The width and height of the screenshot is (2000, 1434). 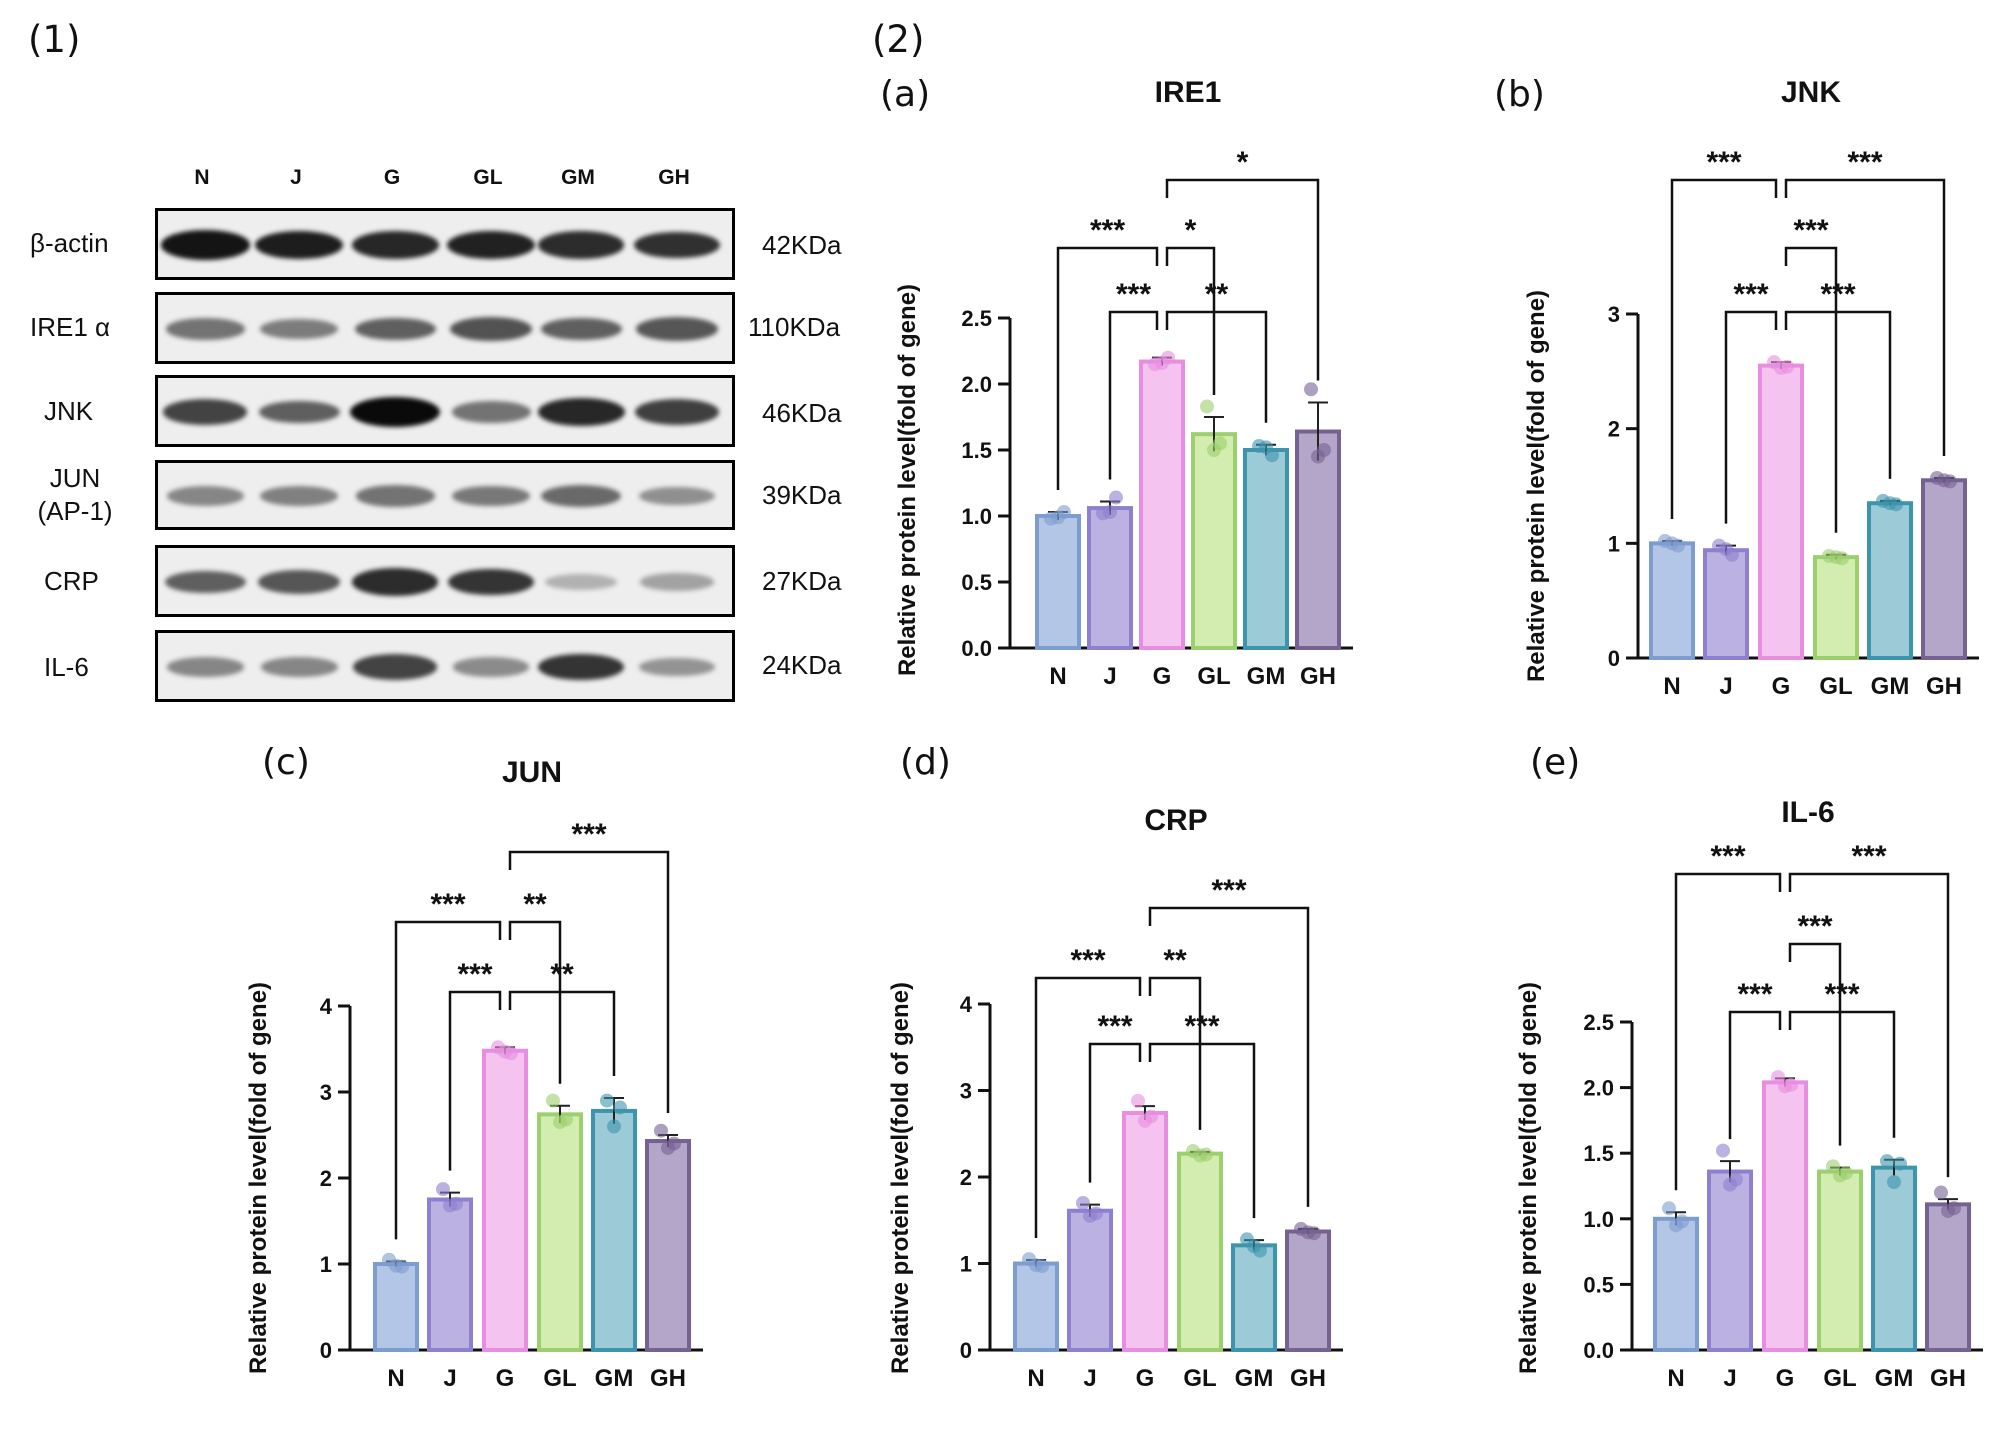 I want to click on significance-label: *, so click(x=1243, y=162).